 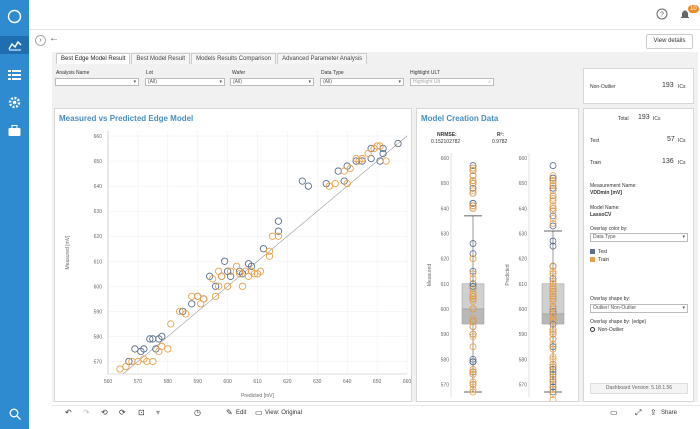 I want to click on edit-icon: ✎, so click(x=229, y=412).